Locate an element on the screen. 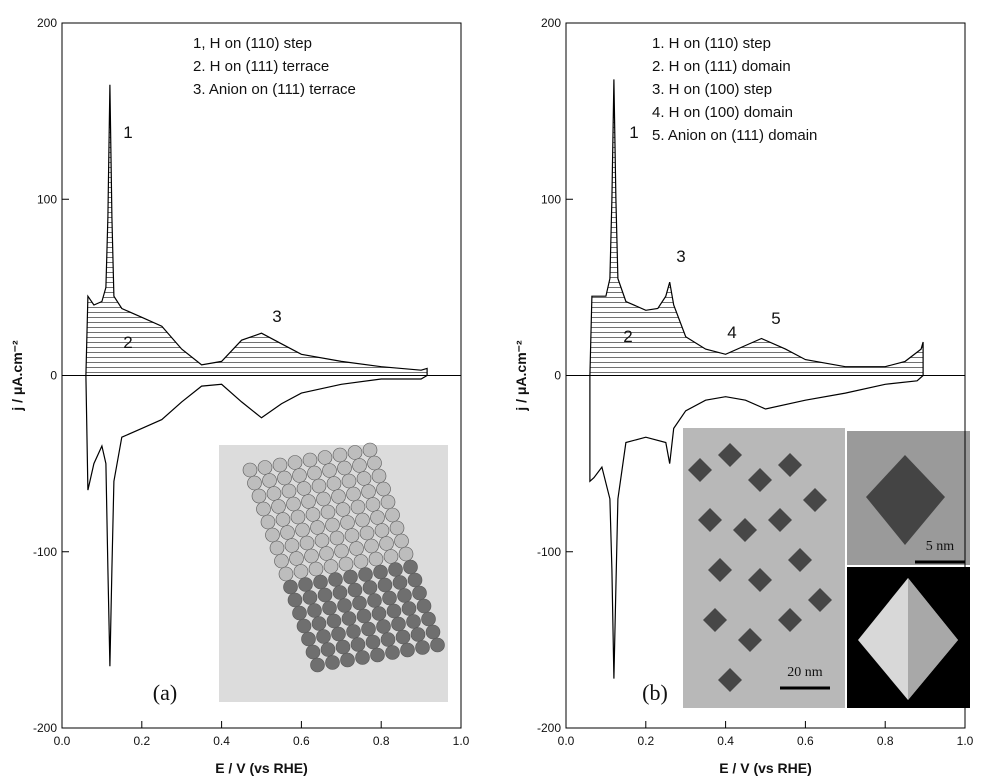 Image resolution: width=993 pixels, height=781 pixels. legend-note: 3. Anion on (111) terrace is located at coordinates (274, 89).